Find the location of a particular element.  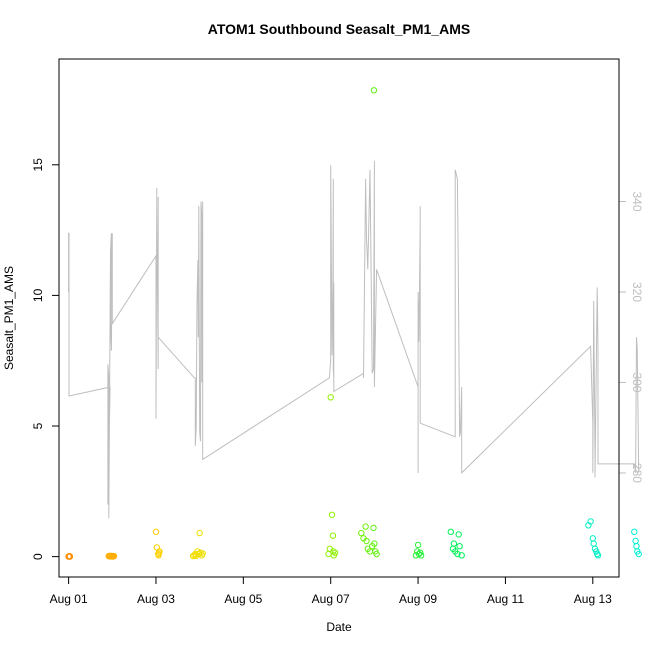

x-tick-label: Aug 07 is located at coordinates (331, 599).